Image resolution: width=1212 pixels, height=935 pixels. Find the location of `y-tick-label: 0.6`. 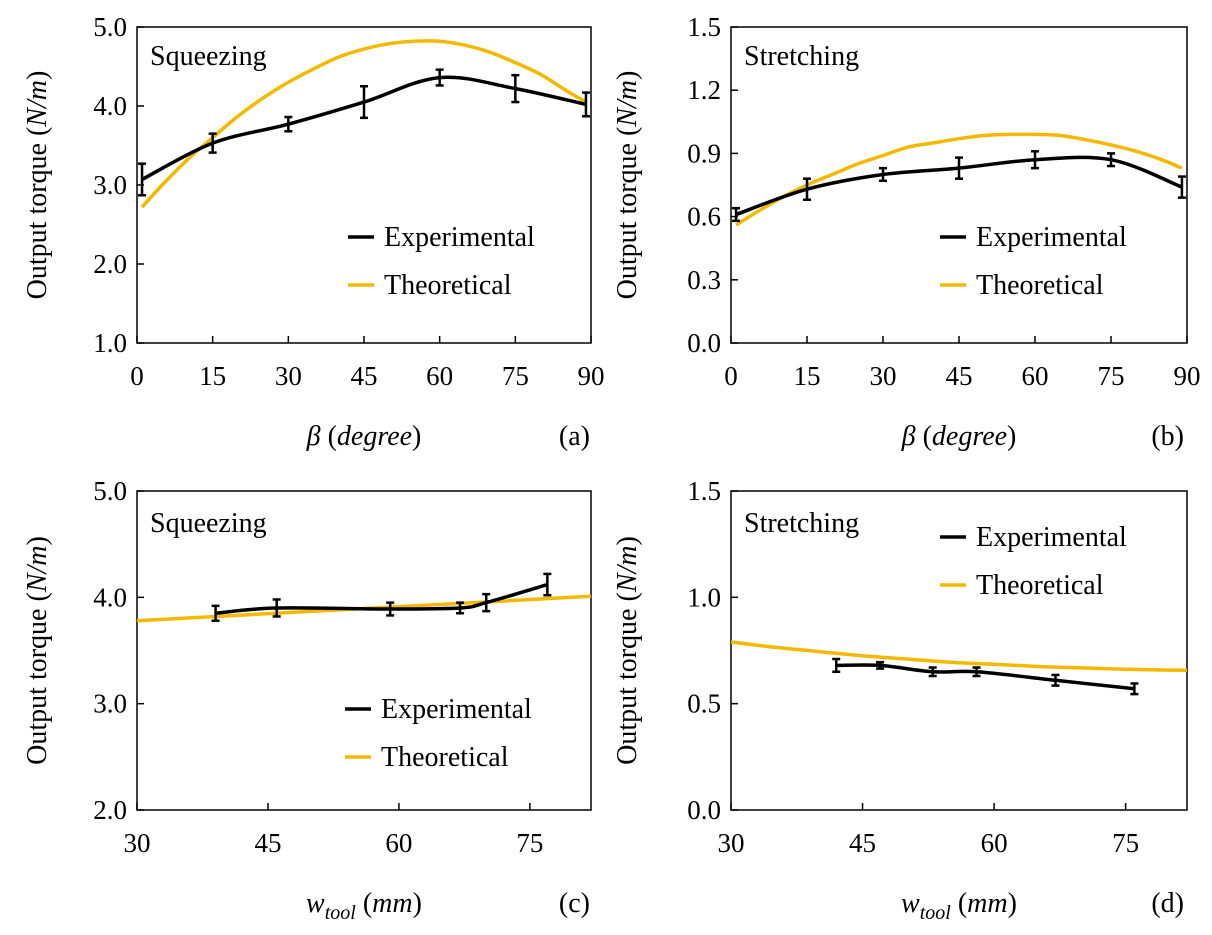

y-tick-label: 0.6 is located at coordinates (704, 217).